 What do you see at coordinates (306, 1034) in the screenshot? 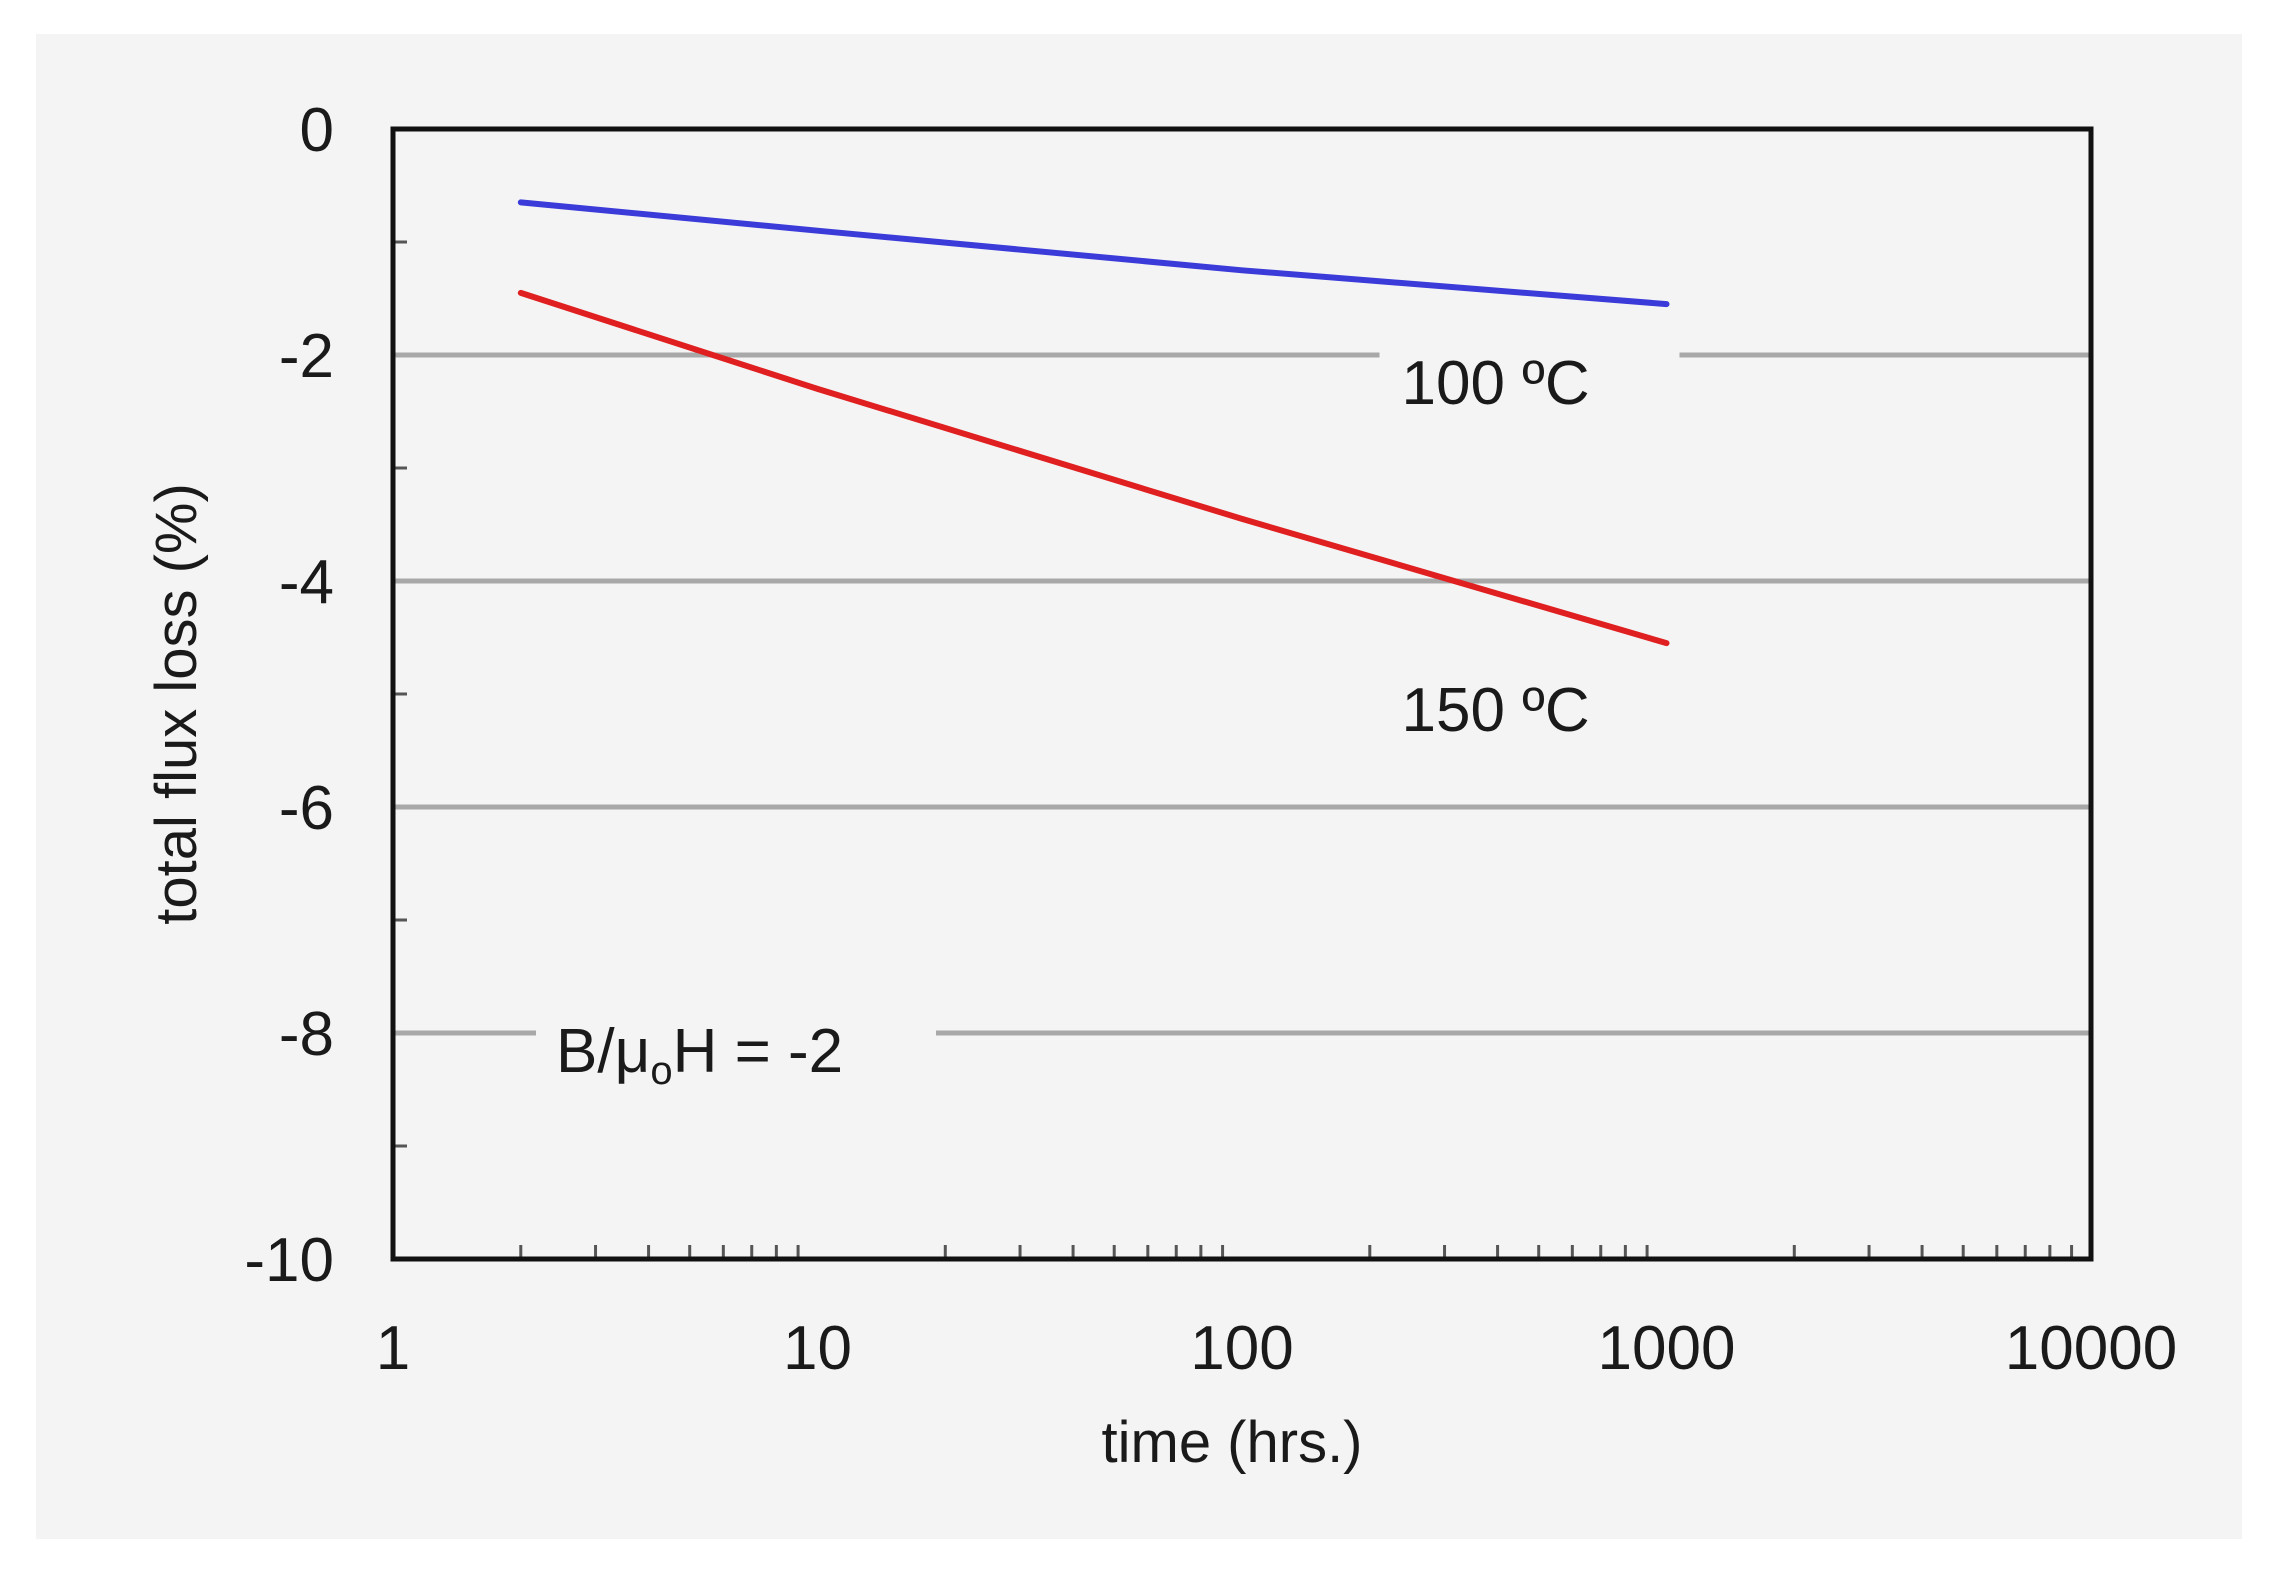
I see `y-tick-label: -8` at bounding box center [306, 1034].